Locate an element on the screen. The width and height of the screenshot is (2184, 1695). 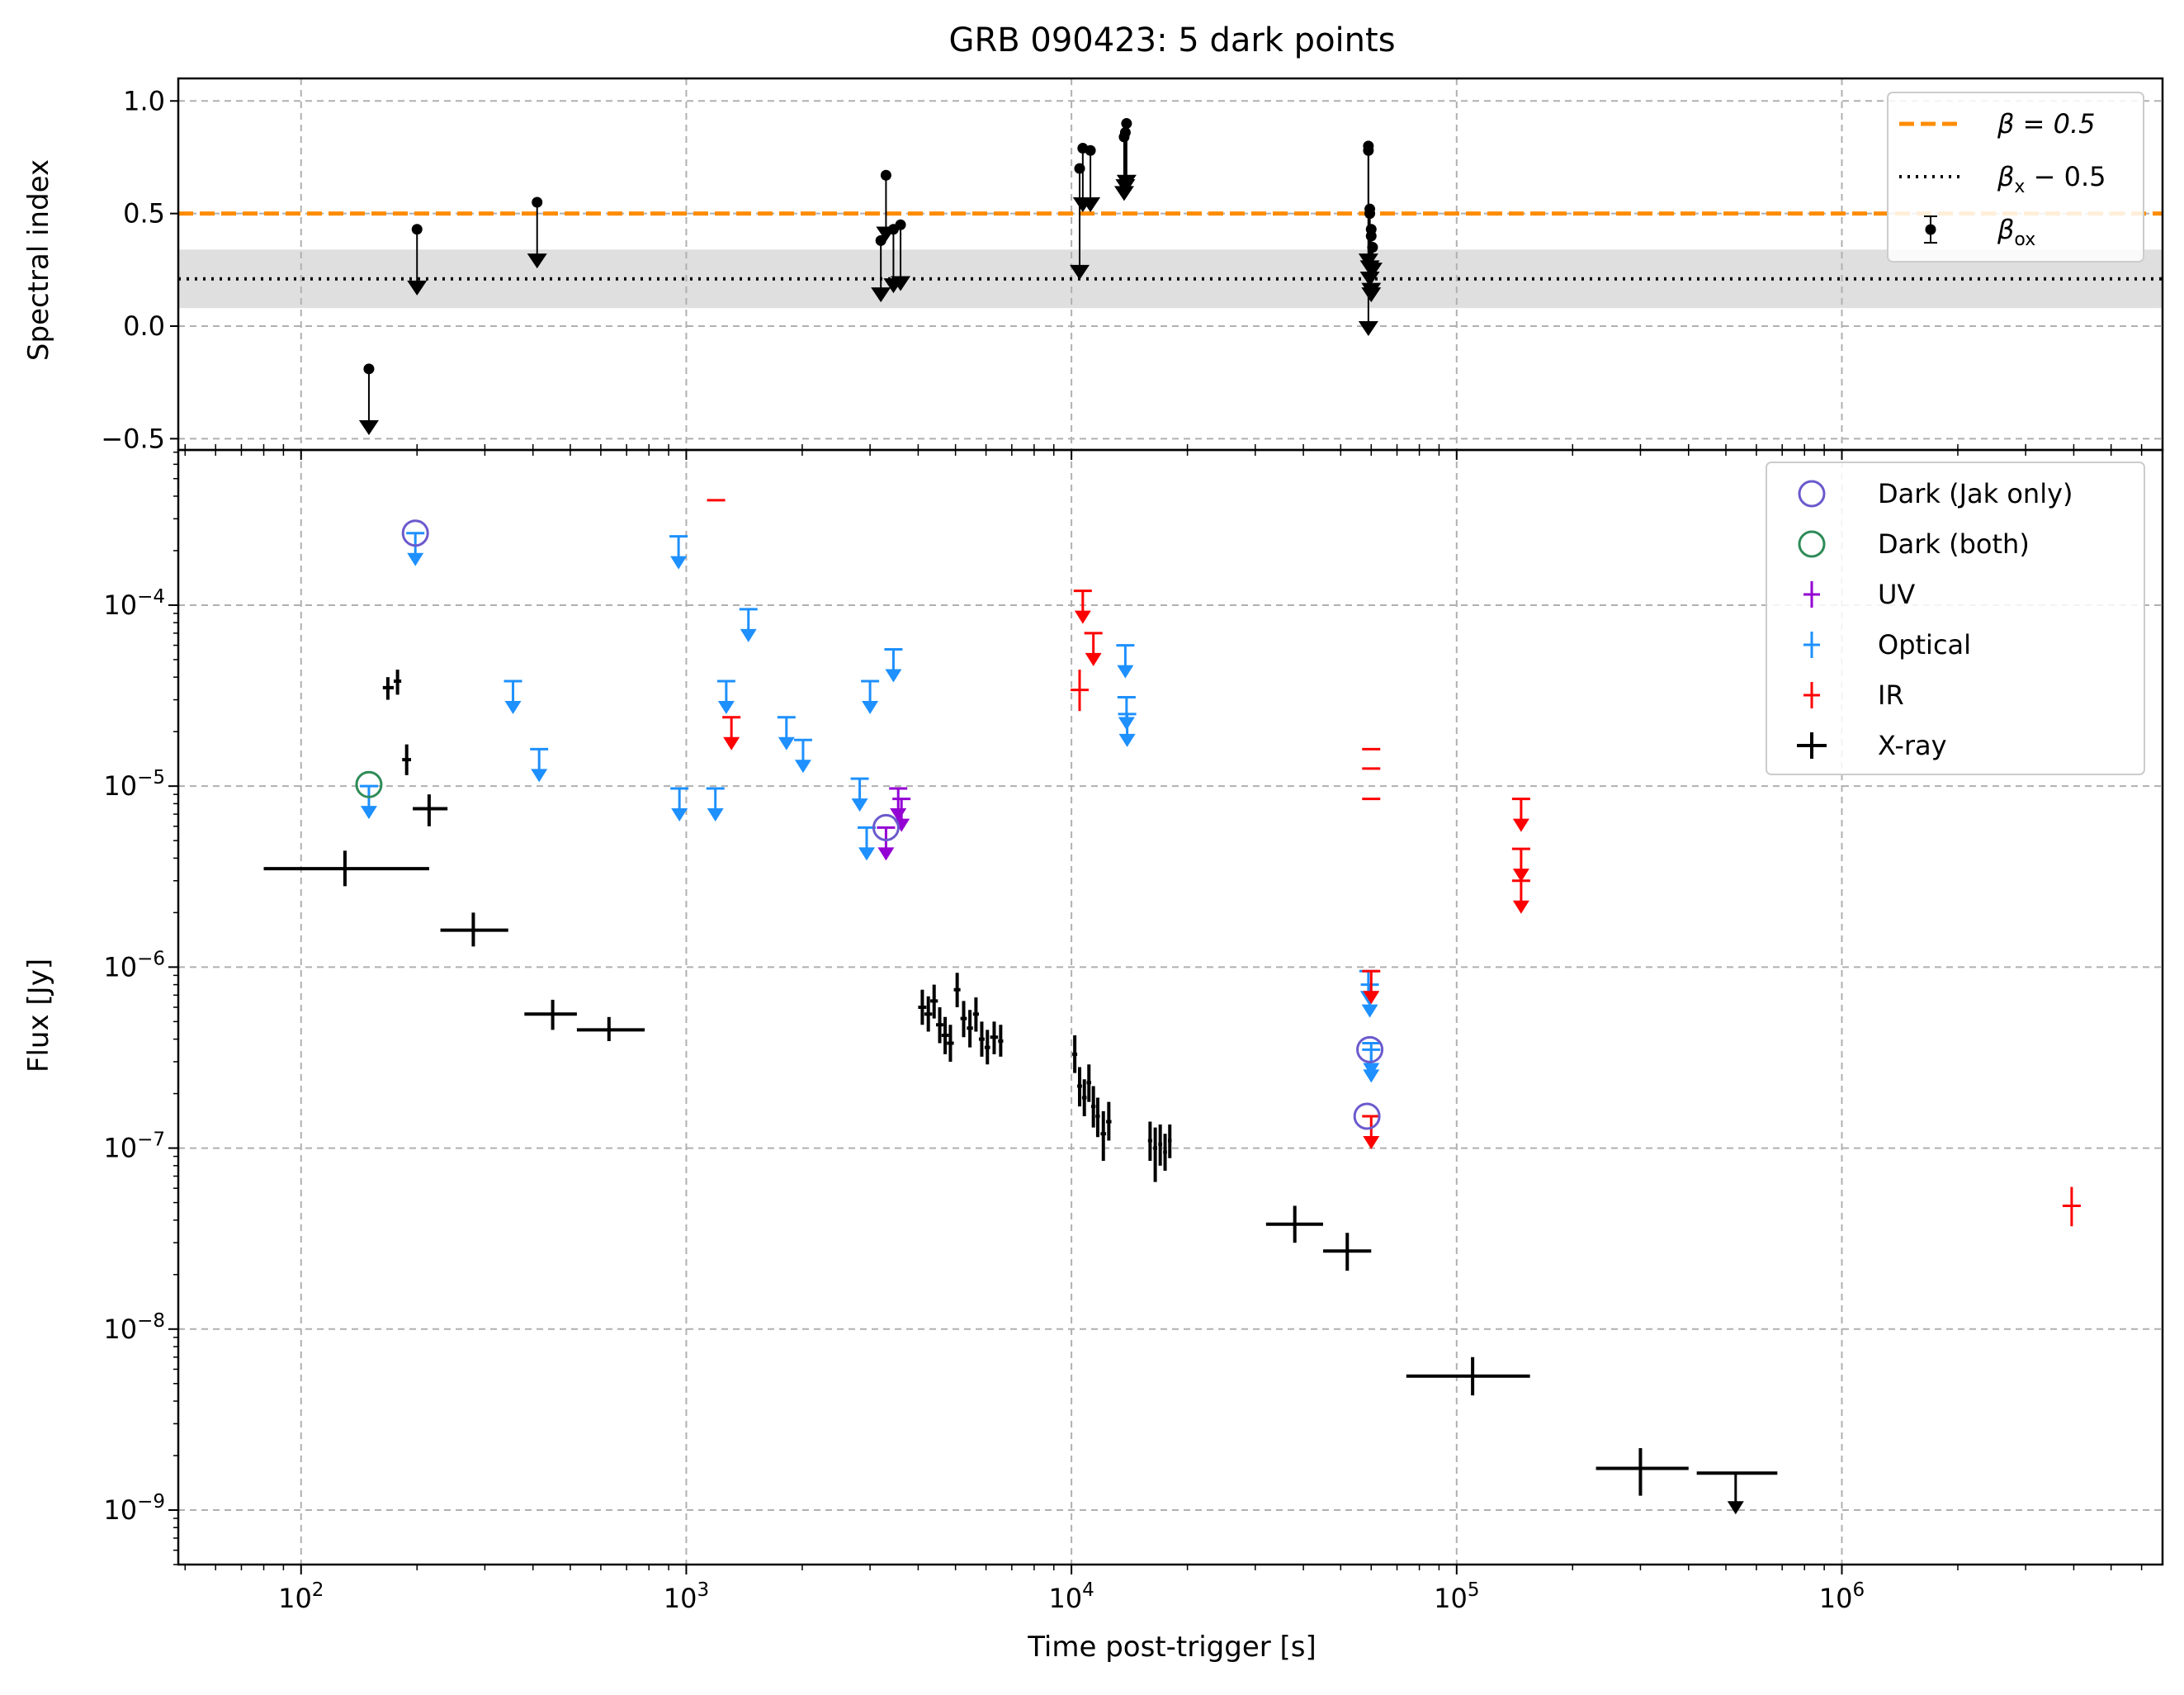
x-tick-label-exponent: 3 is located at coordinates (703, 1590).